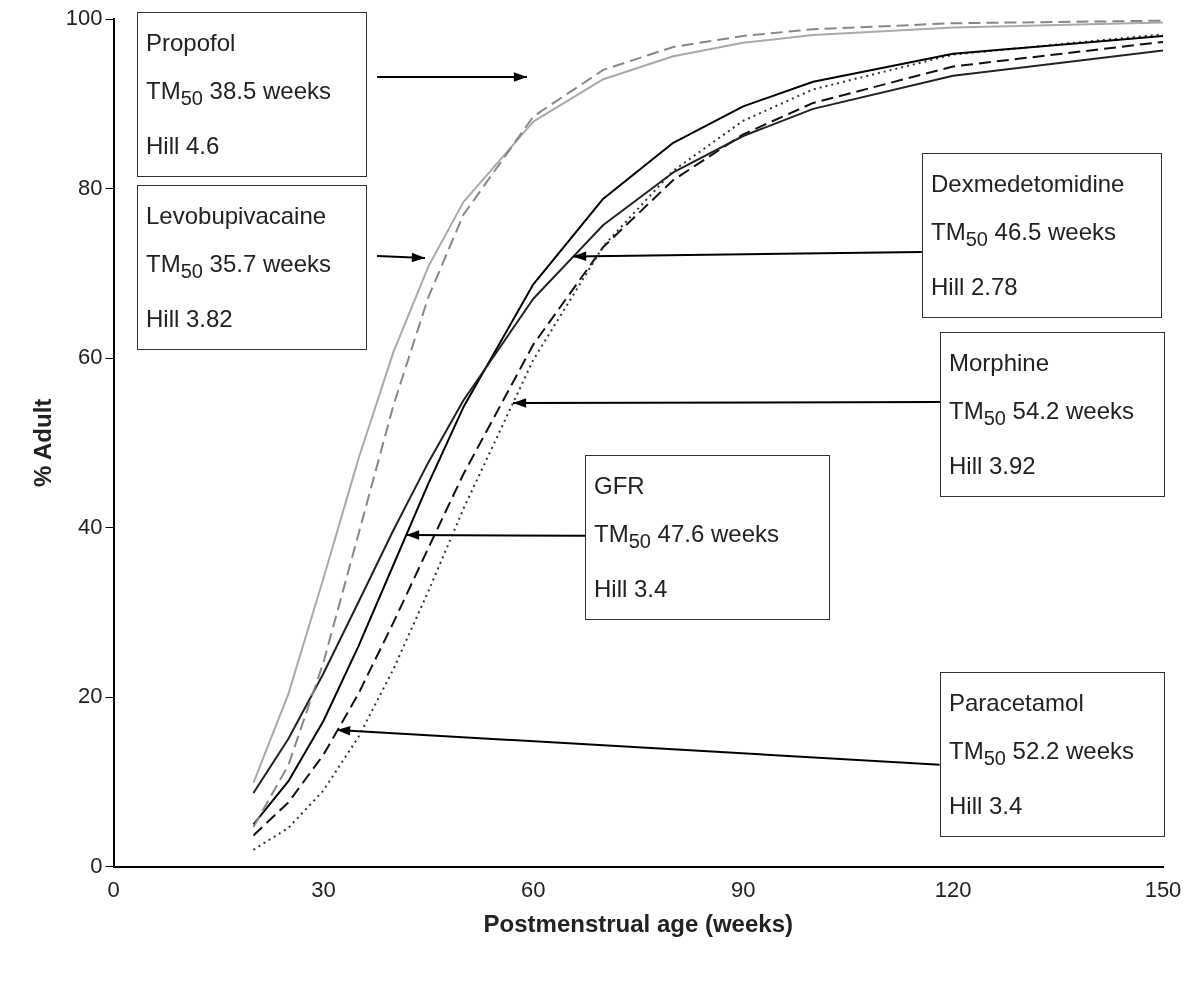  Describe the element at coordinates (84, 18) in the screenshot. I see `y-tick-label: 100` at that location.